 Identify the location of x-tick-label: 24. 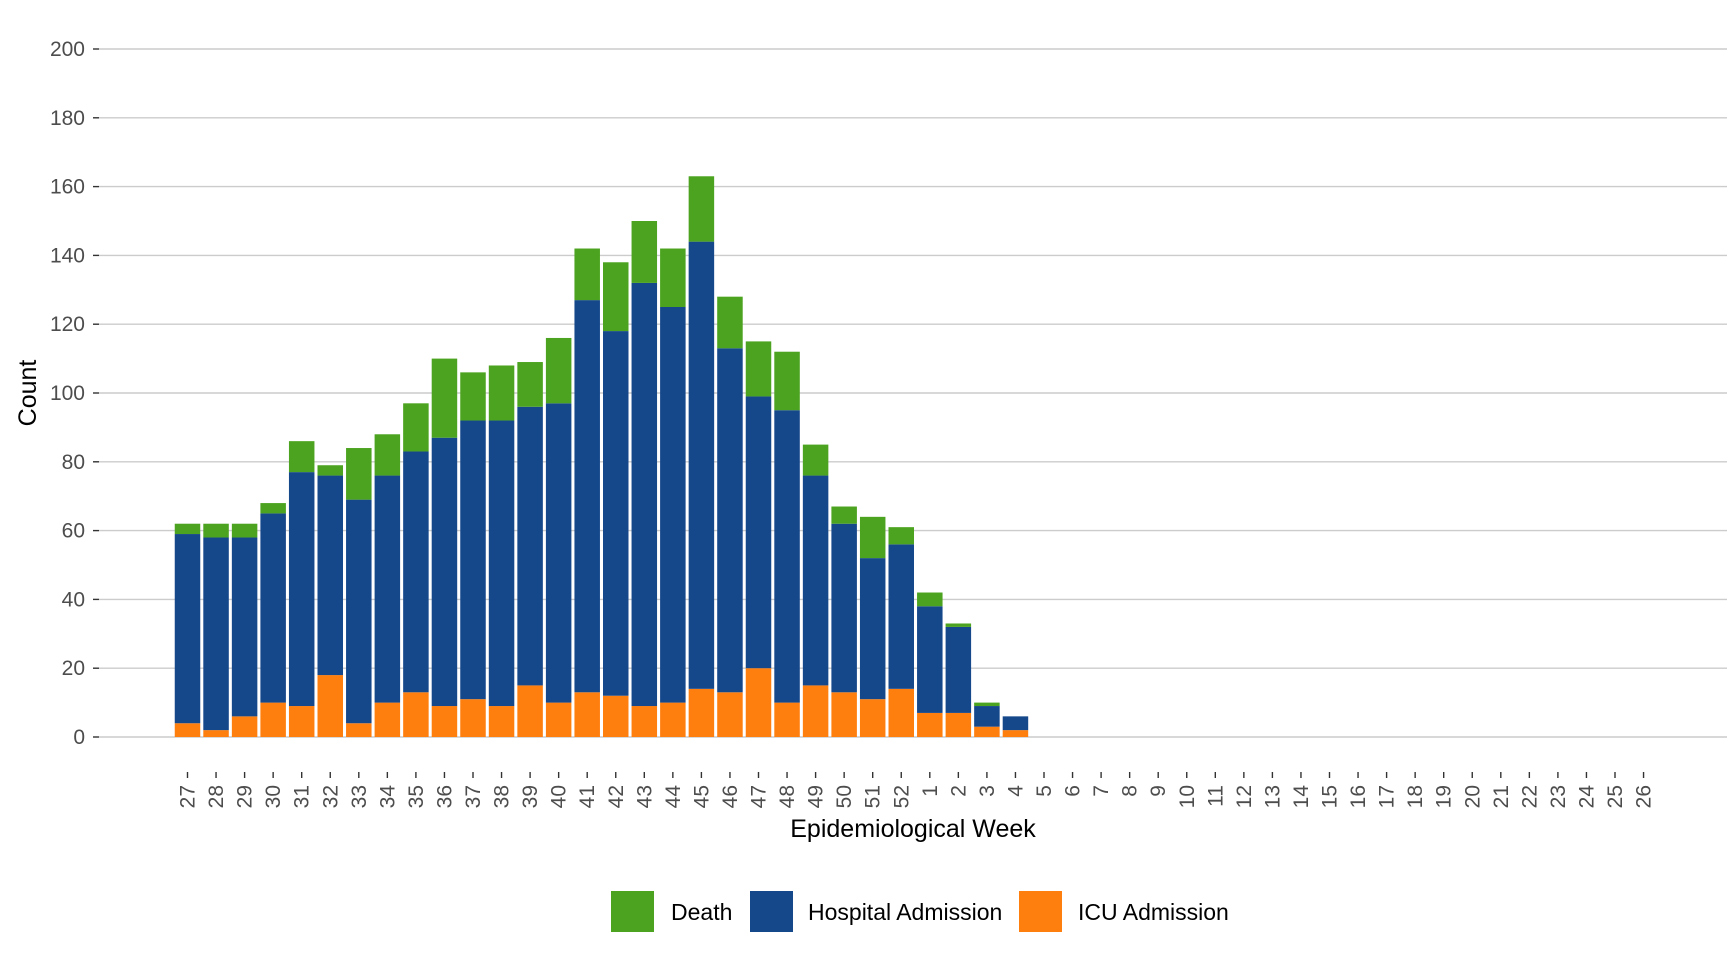
(1586, 797).